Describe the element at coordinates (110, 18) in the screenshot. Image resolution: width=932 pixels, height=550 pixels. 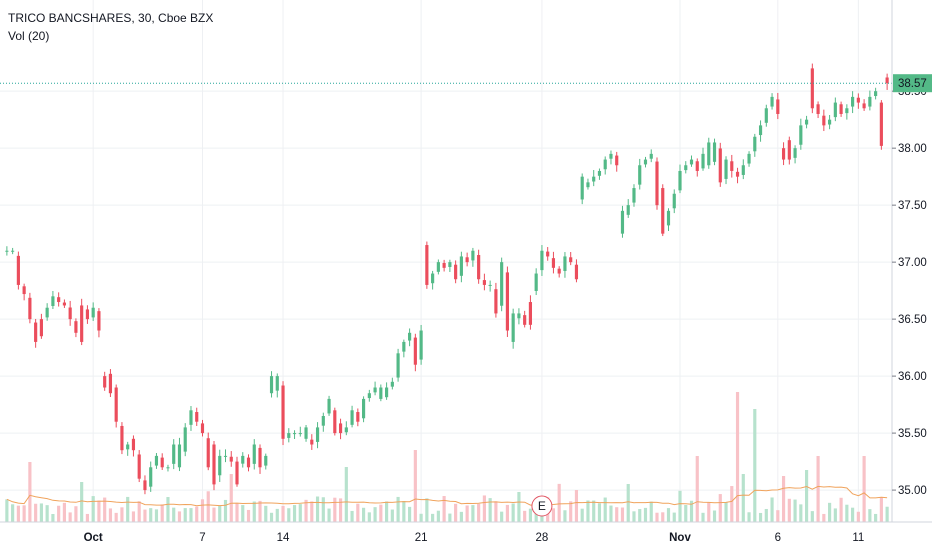
I see `symbol-title: TRICO BANCSHARES, 30, Cboe BZX` at that location.